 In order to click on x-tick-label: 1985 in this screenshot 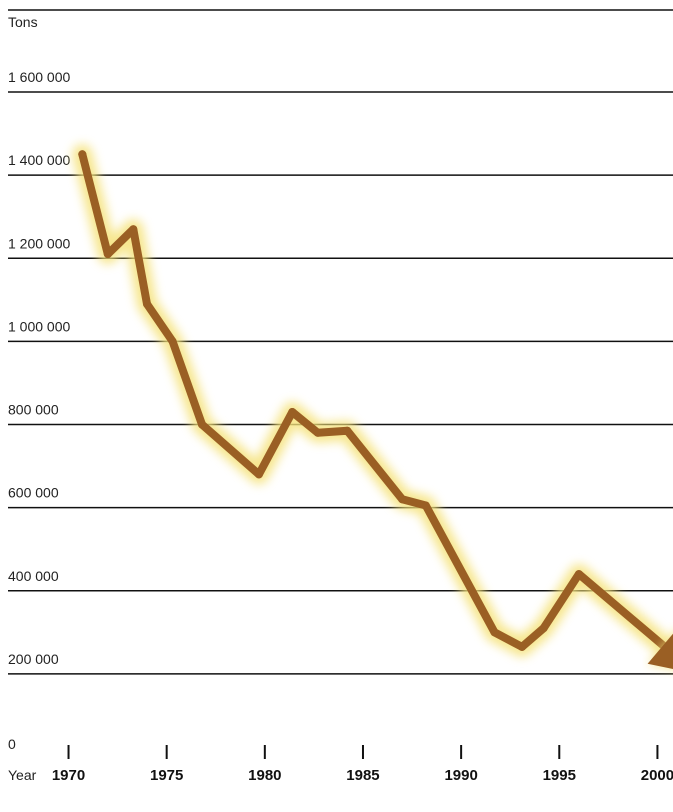, I will do `click(362, 775)`.